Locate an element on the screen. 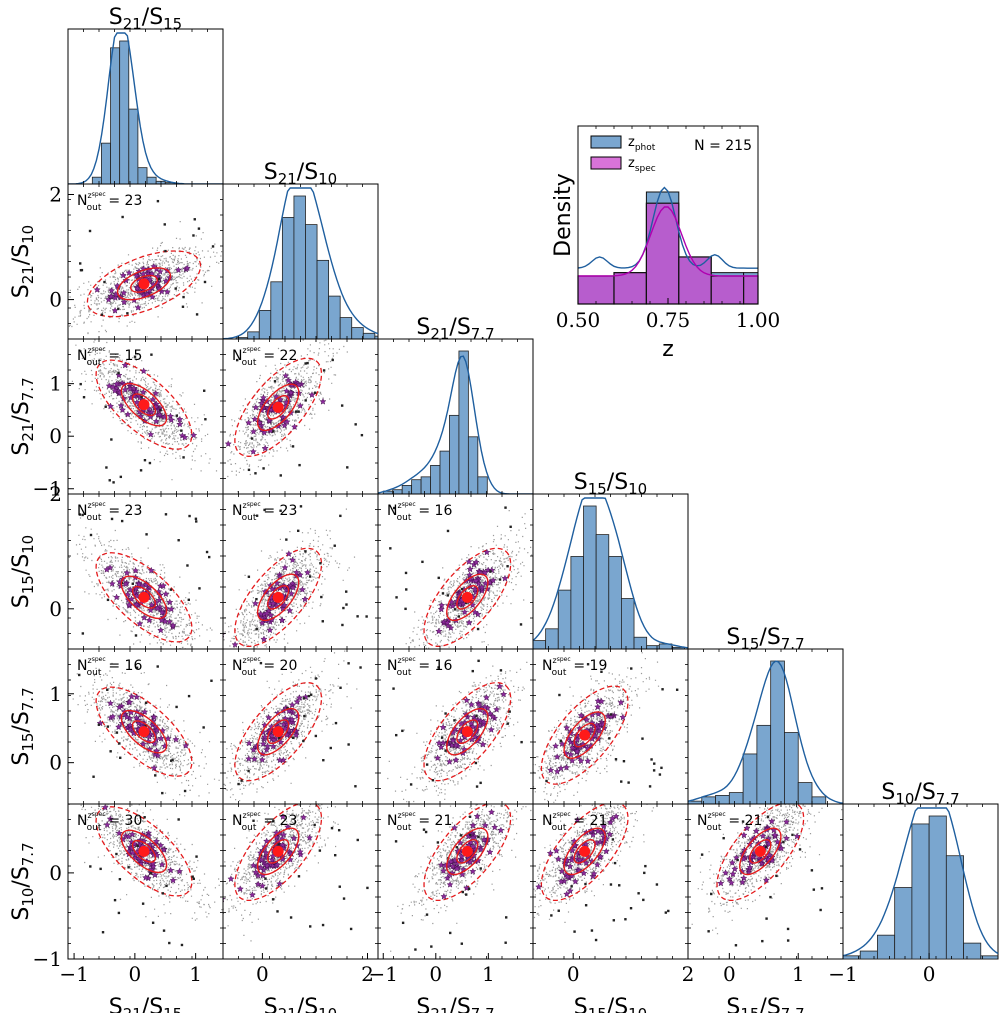 The height and width of the screenshot is (1013, 1003). diag-hist-0: S21/S15 is located at coordinates (145, 95).